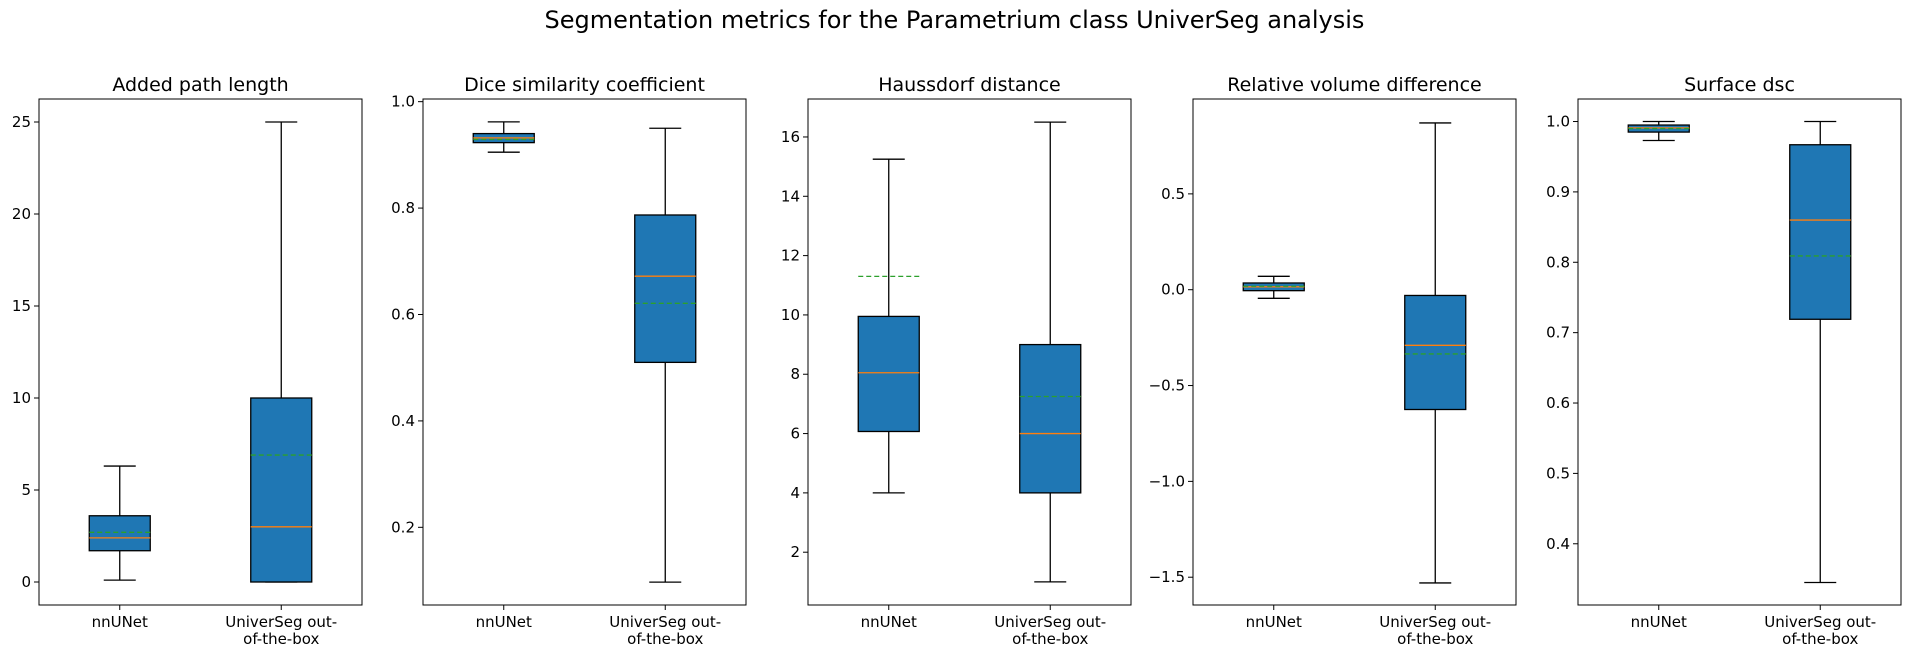 The width and height of the screenshot is (1909, 657). Describe the element at coordinates (120, 622) in the screenshot. I see `x-tick-label-added-path-length-0-0: nnUNet` at that location.